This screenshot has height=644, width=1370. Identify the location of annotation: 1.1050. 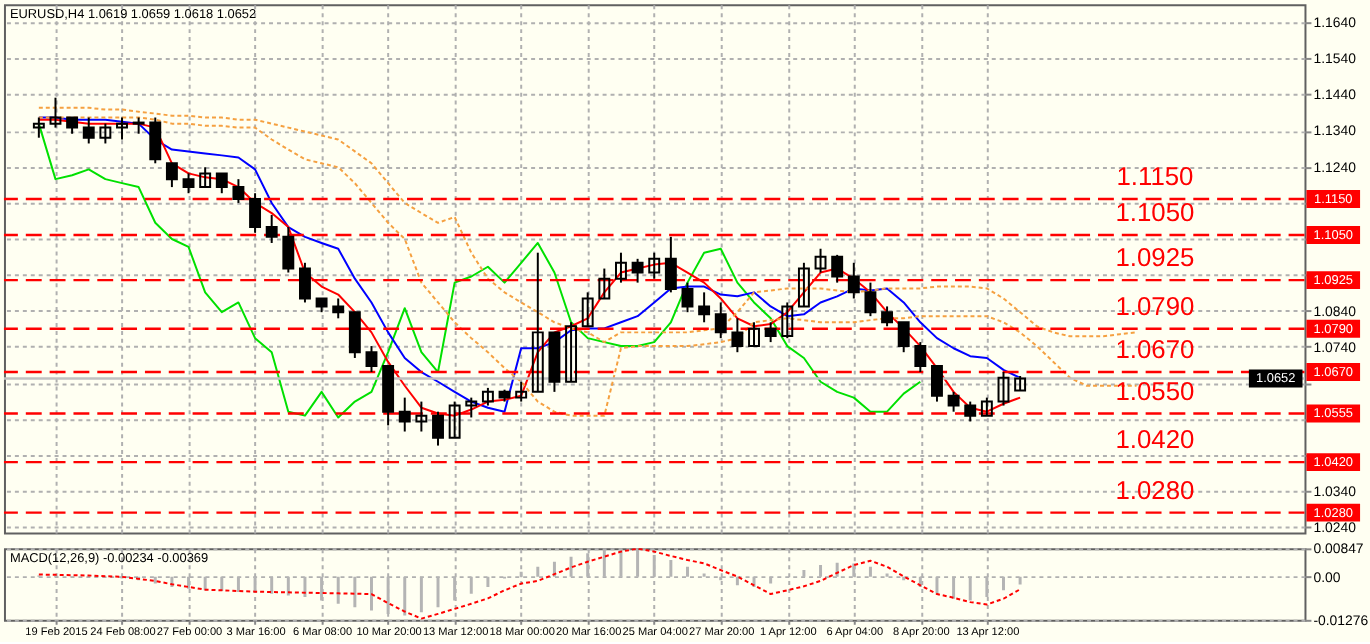
(1155, 212).